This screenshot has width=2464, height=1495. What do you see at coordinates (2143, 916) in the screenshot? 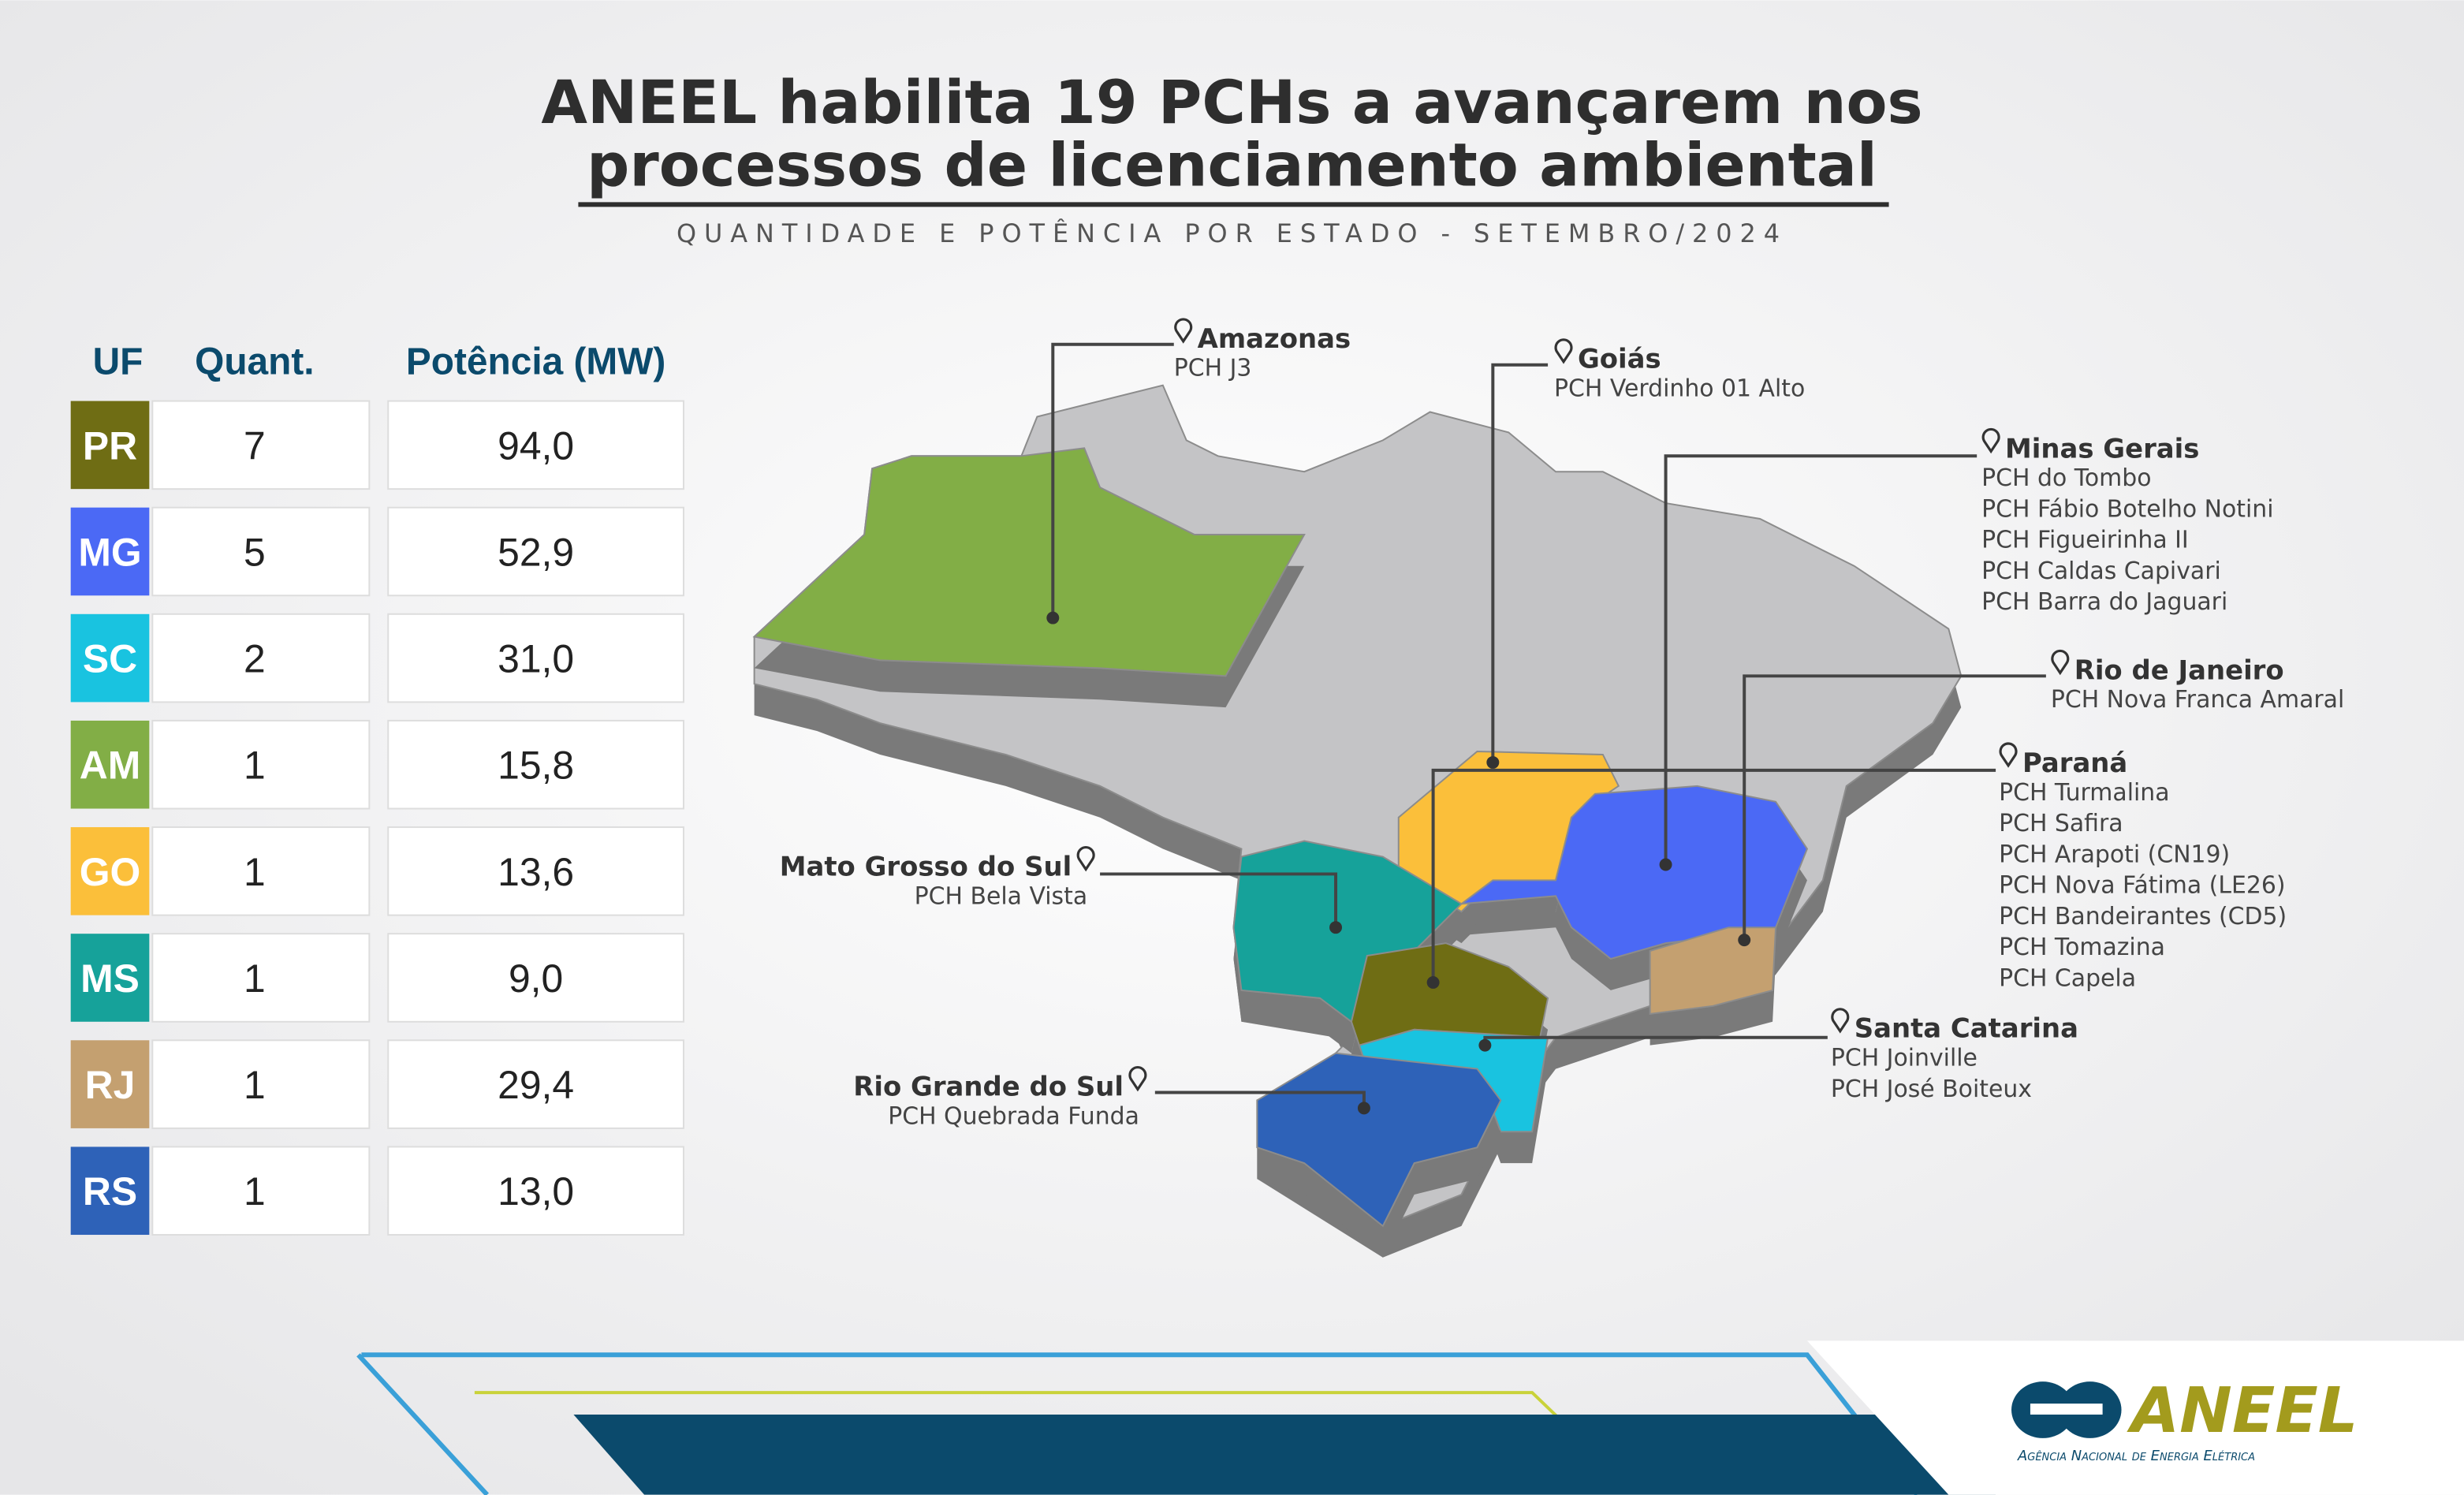
I see `plant-name: PCH Bandeirantes (CD5)` at bounding box center [2143, 916].